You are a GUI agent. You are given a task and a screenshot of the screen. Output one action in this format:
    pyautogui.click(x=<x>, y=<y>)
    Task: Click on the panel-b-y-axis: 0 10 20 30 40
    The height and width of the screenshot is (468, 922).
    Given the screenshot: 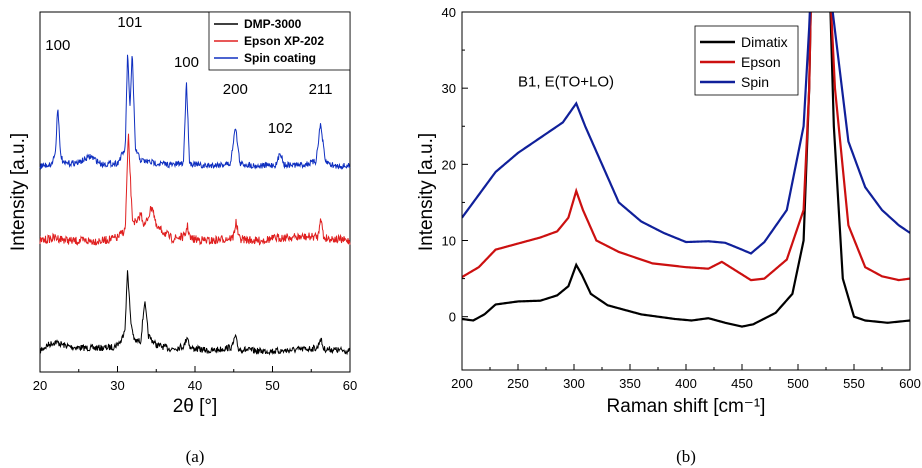 What is the action you would take?
    pyautogui.click(x=455, y=165)
    